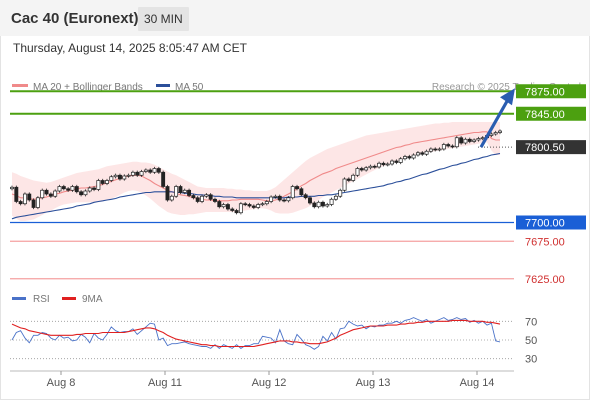  I want to click on projection-arrow, so click(494, 124).